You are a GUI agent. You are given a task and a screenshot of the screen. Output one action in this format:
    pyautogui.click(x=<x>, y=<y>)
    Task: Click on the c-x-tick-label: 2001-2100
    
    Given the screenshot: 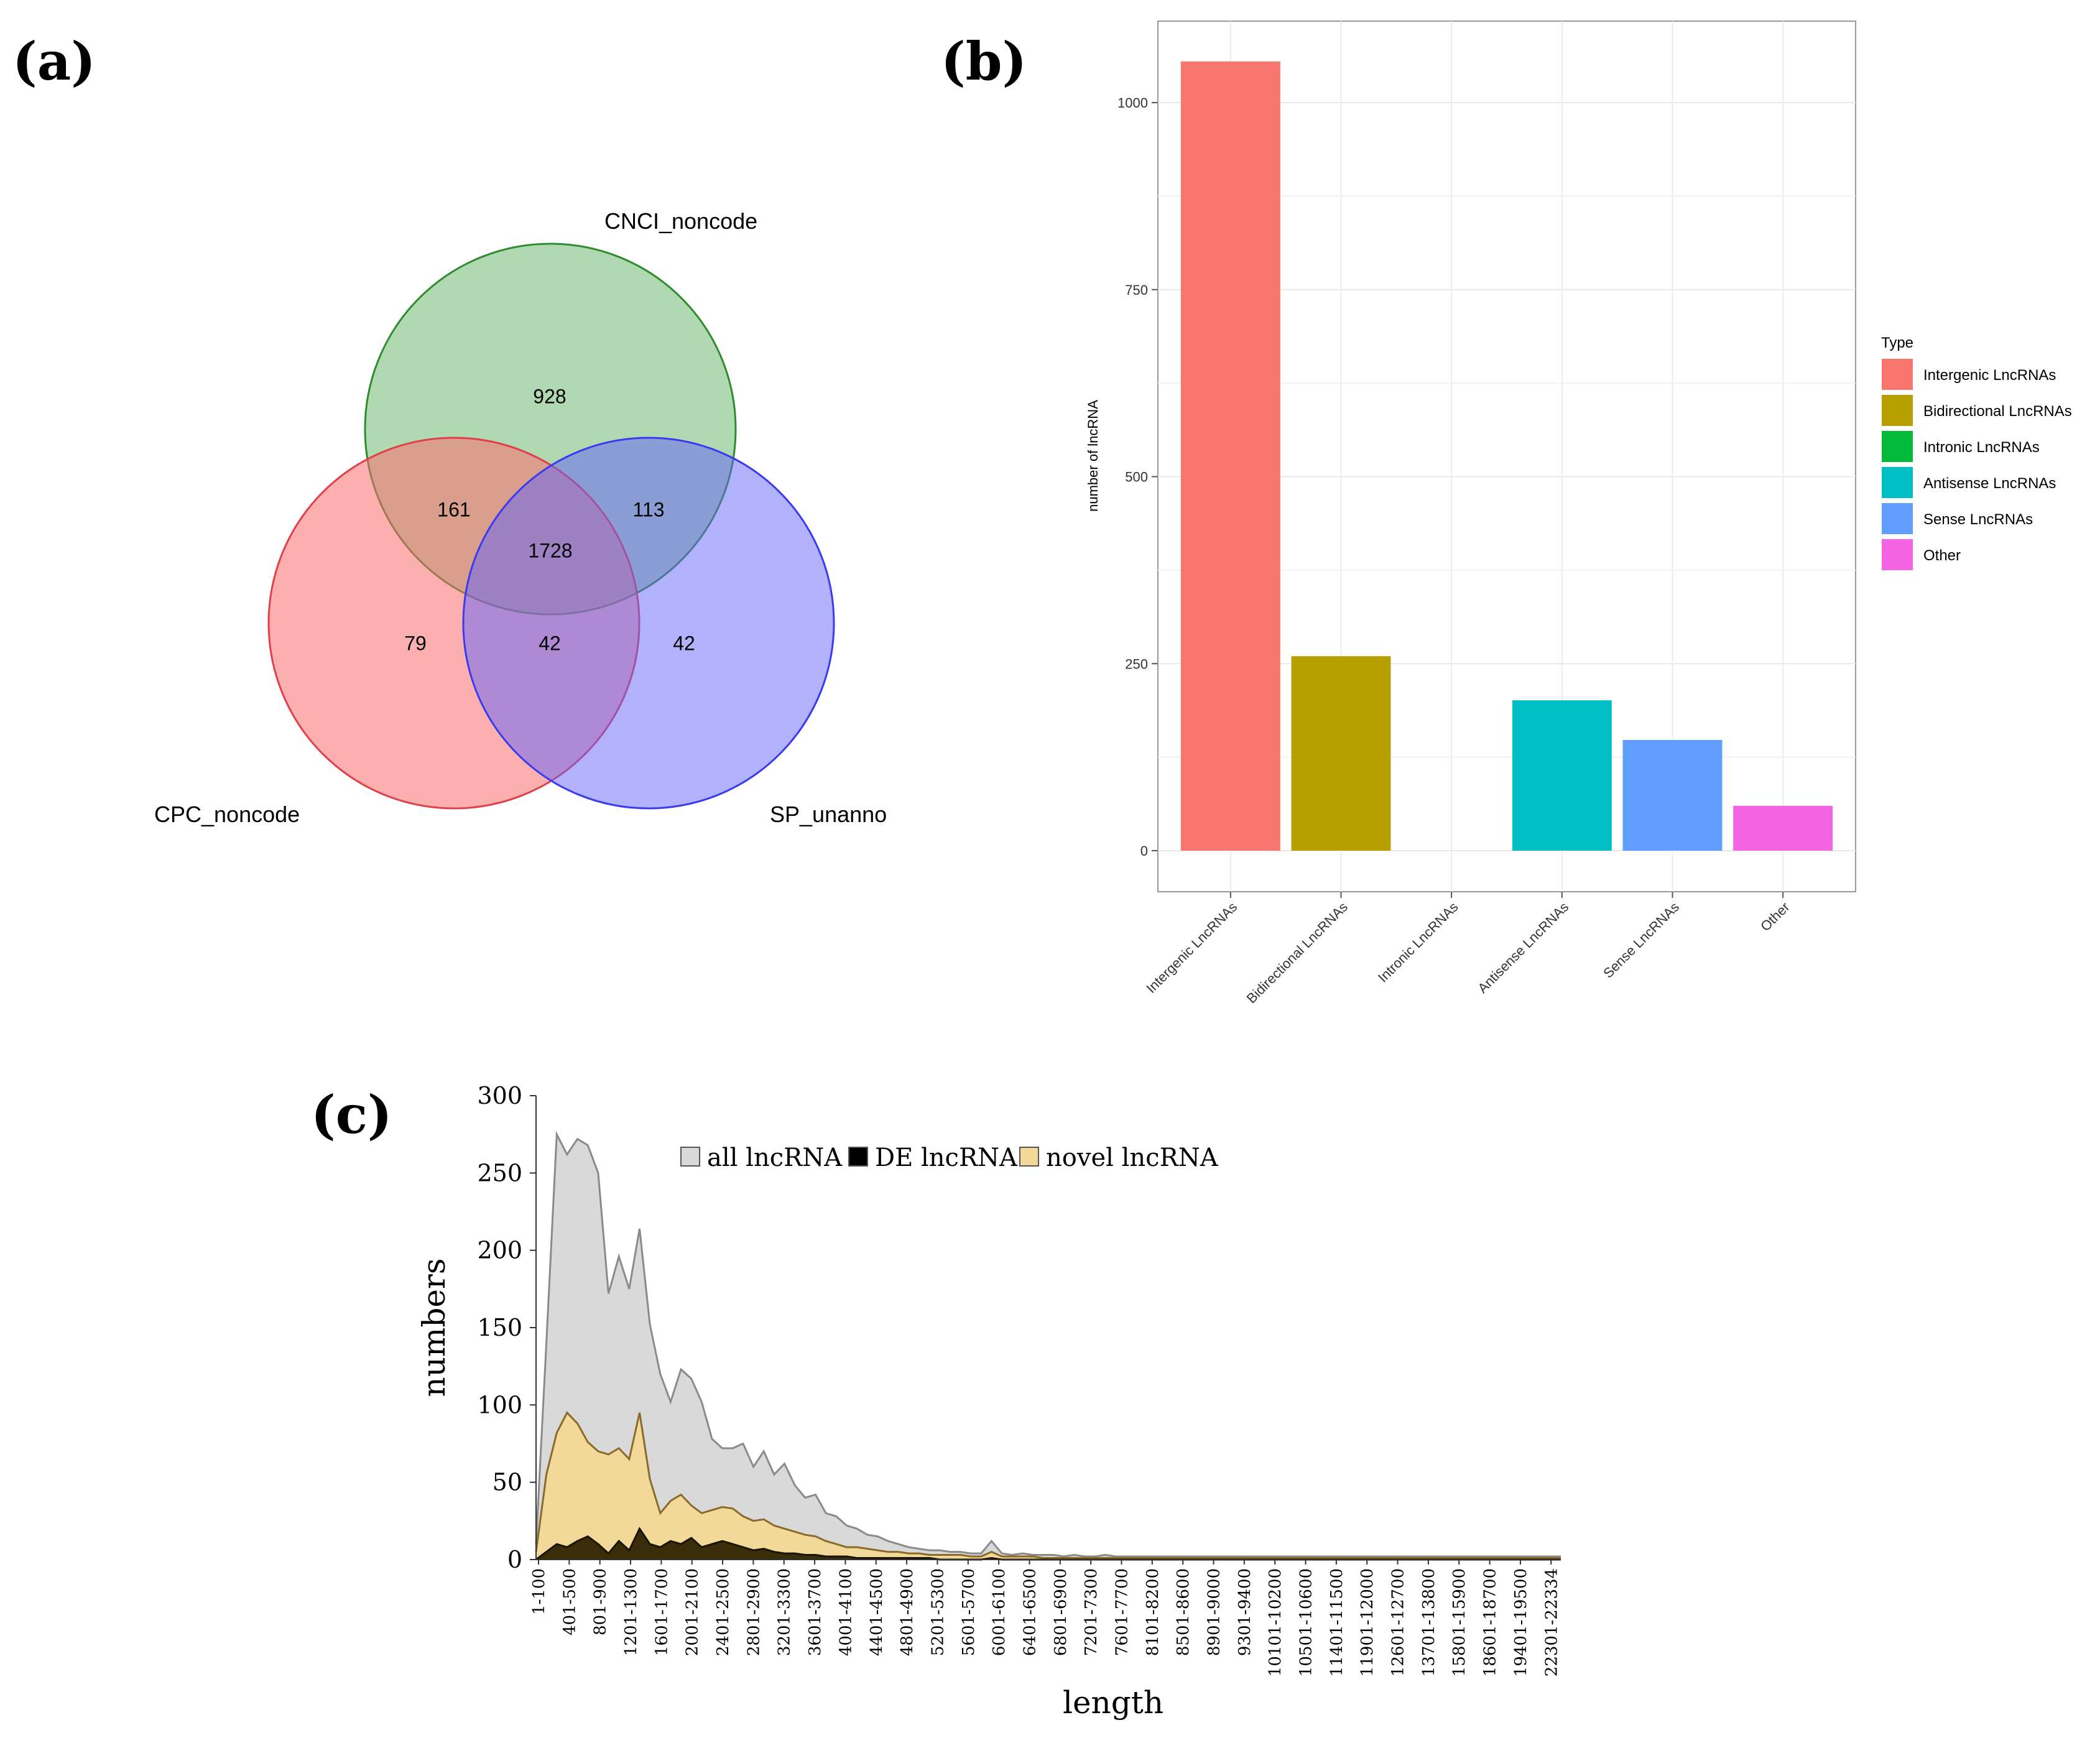 What is the action you would take?
    pyautogui.click(x=693, y=1612)
    